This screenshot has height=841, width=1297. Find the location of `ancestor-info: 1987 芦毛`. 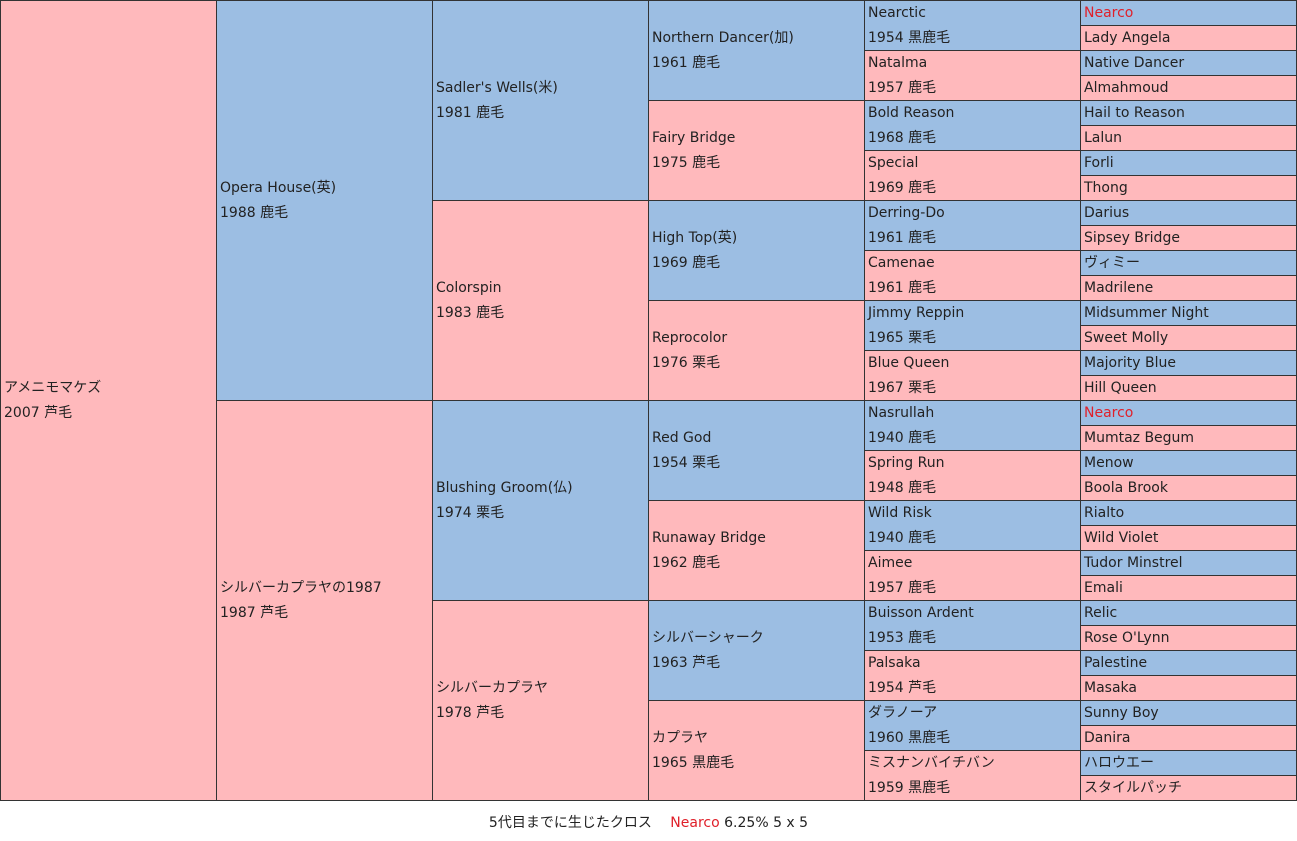

ancestor-info: 1987 芦毛 is located at coordinates (254, 612).